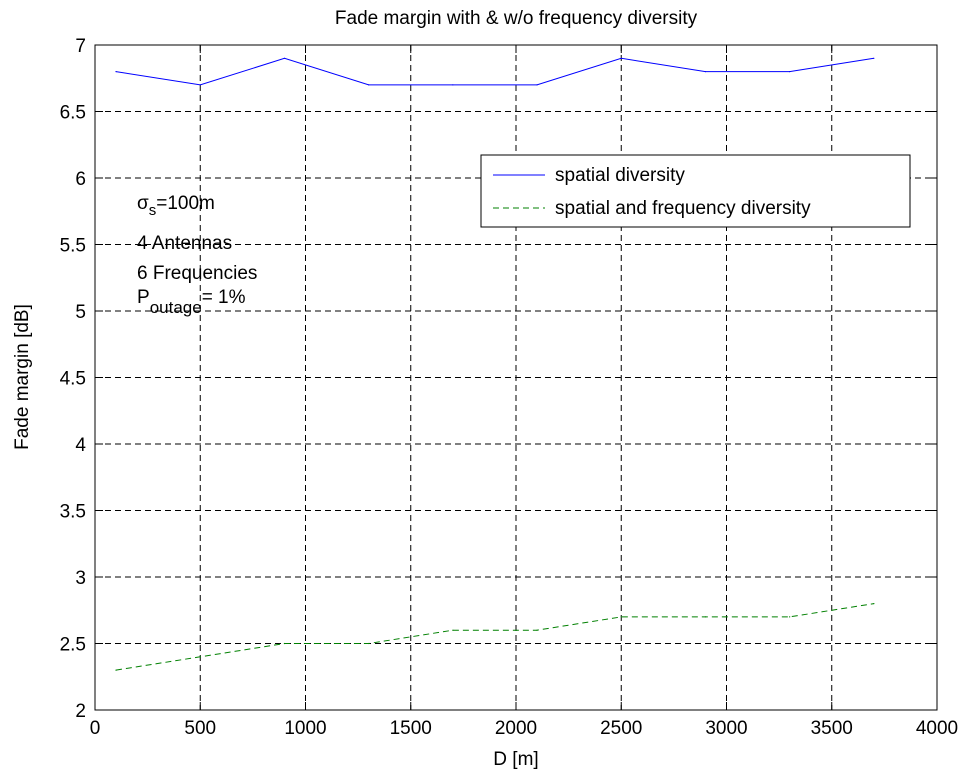 This screenshot has width=966, height=778. What do you see at coordinates (73, 512) in the screenshot?
I see `y-tick-label: 3.5` at bounding box center [73, 512].